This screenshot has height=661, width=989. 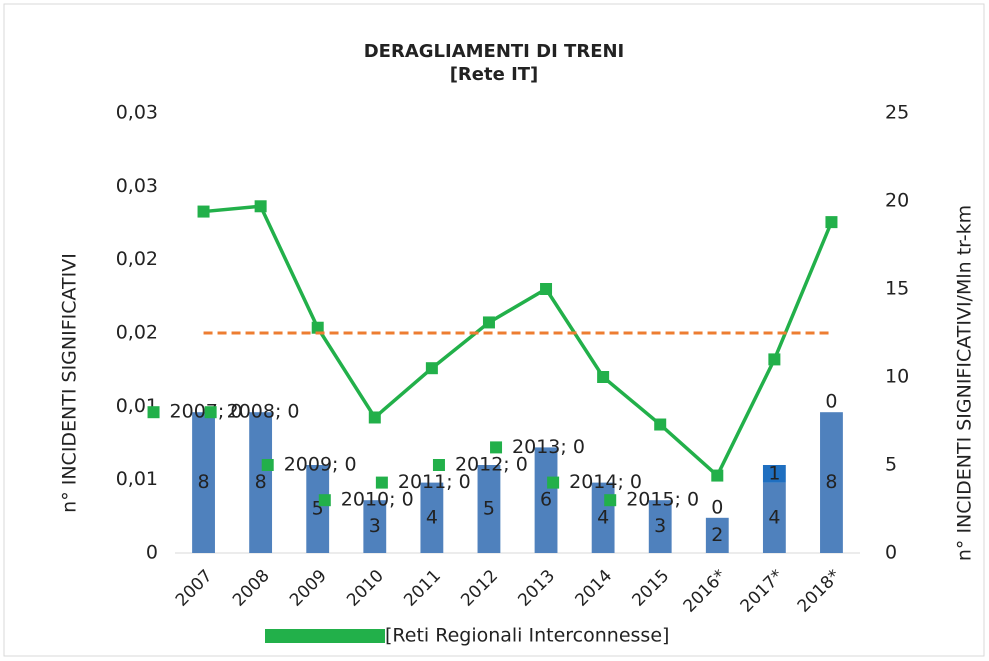 What do you see at coordinates (263, 412) in the screenshot?
I see `point-label: 2008; 0` at bounding box center [263, 412].